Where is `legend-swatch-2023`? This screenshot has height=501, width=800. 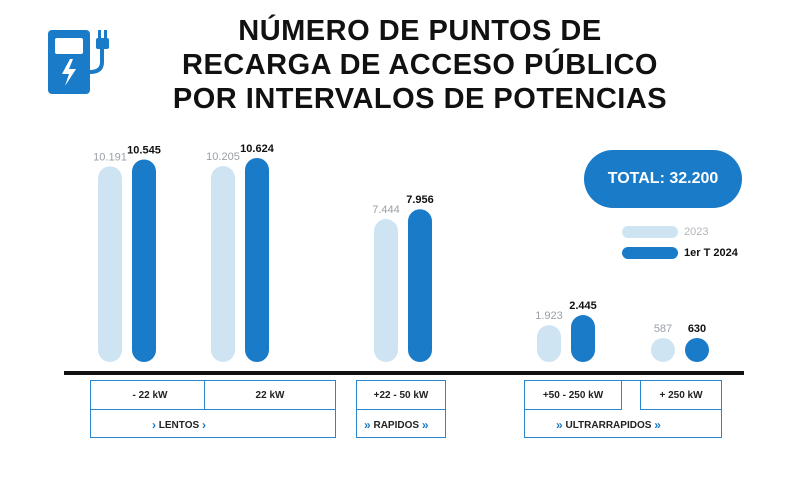
legend-swatch-2023 is located at coordinates (650, 232).